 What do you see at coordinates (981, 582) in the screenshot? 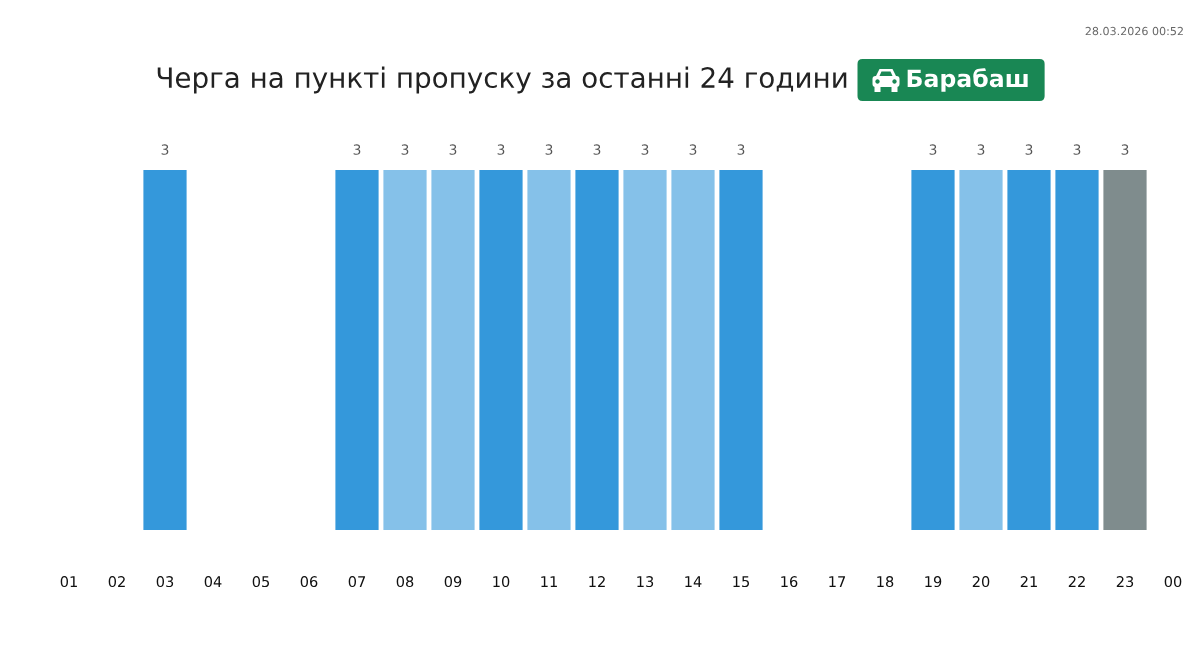
I see `x-tick-label: 20` at bounding box center [981, 582].